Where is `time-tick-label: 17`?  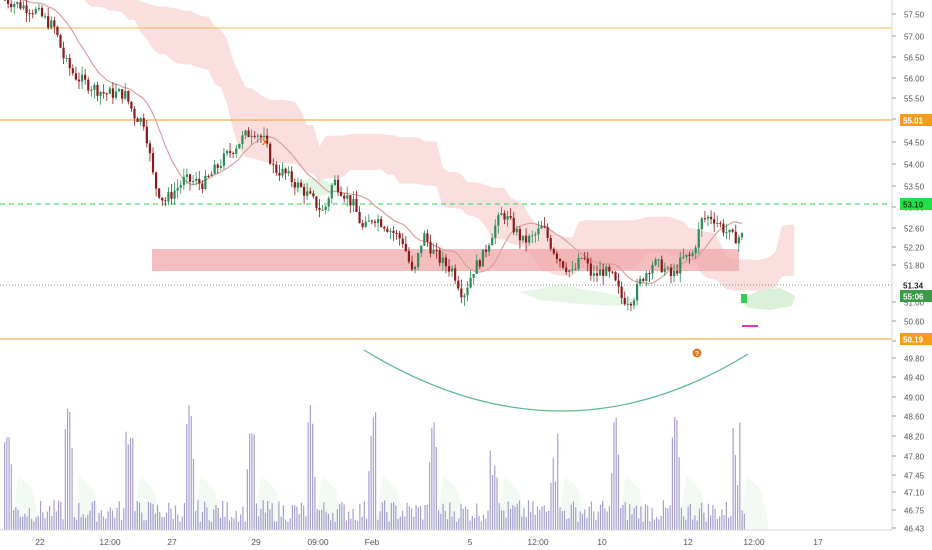 time-tick-label: 17 is located at coordinates (818, 542).